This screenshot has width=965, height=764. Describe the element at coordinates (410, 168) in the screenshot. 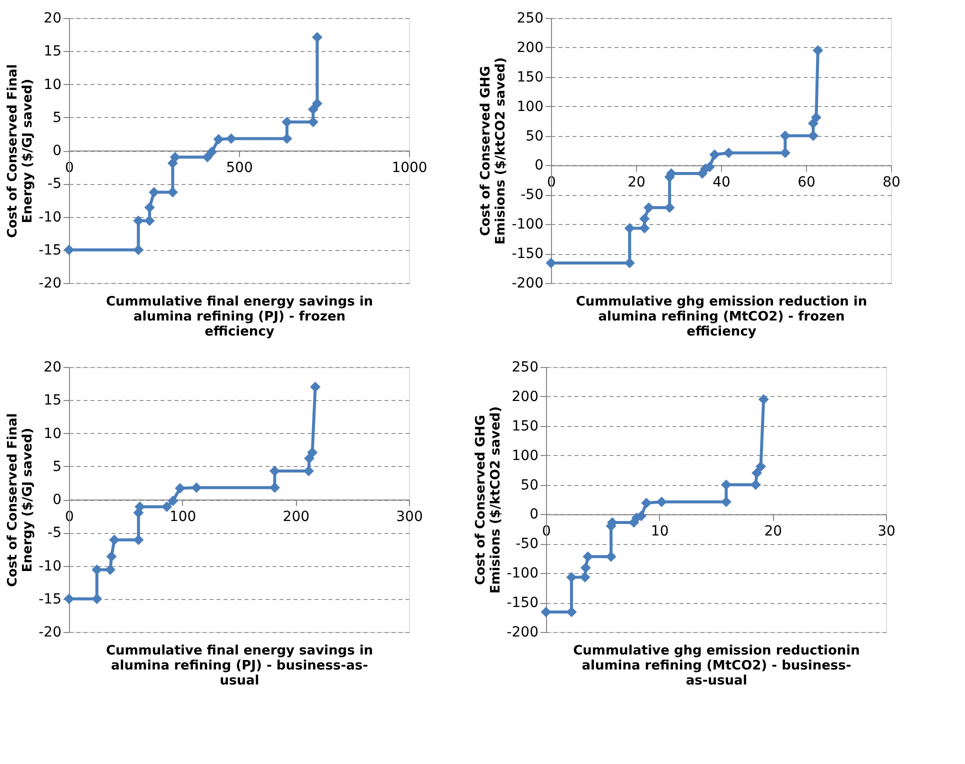

I see `x-tick-label: 1000` at that location.